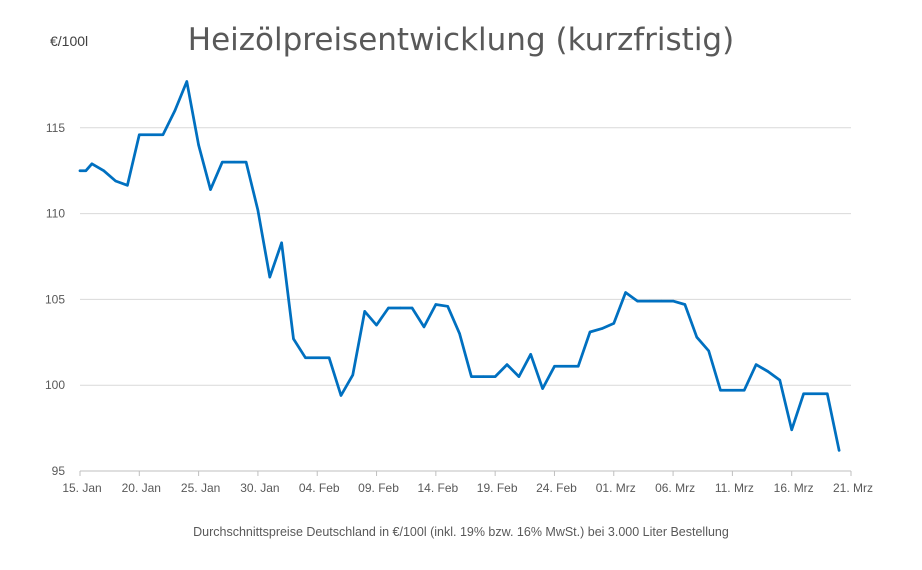  I want to click on y-tick-label: 110, so click(55, 214).